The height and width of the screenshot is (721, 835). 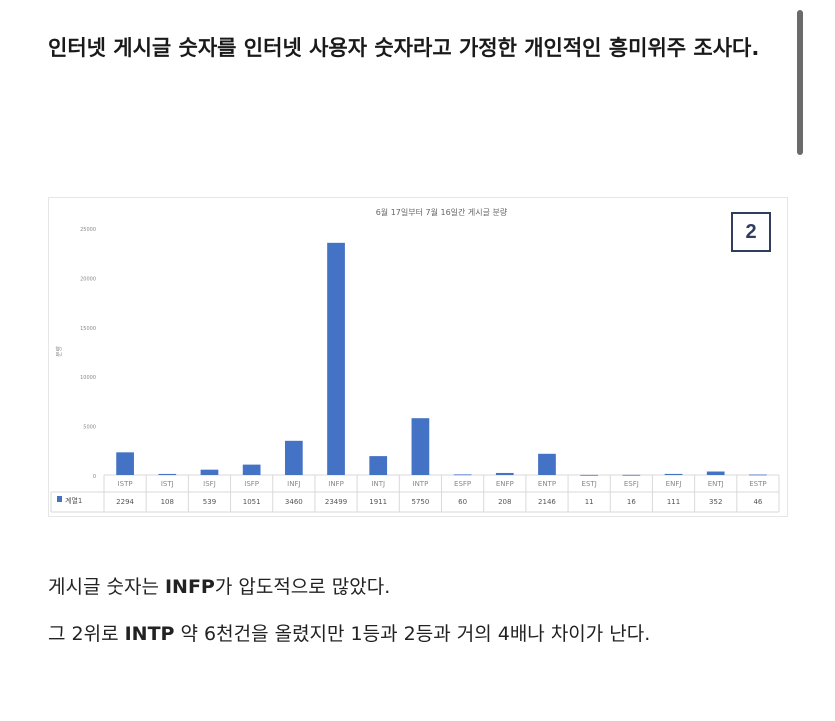 I want to click on bar-esfp, so click(x=462, y=475).